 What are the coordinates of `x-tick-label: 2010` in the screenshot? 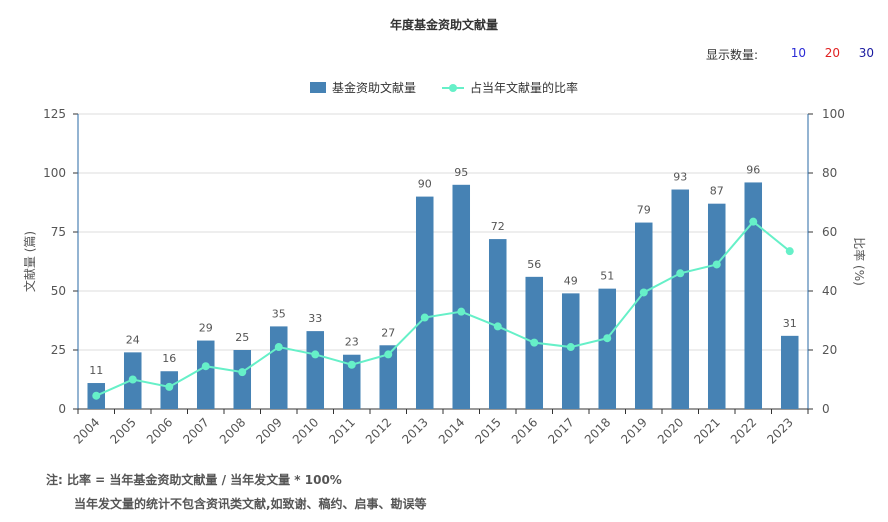 It's located at (305, 430).